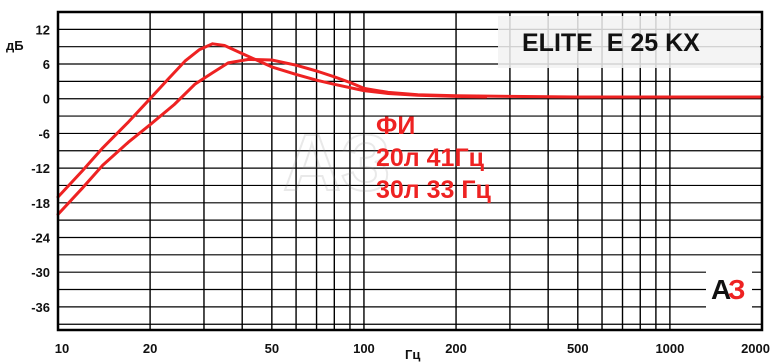 This screenshot has height=363, width=771. I want to click on svg-text: А, so click(721, 289).